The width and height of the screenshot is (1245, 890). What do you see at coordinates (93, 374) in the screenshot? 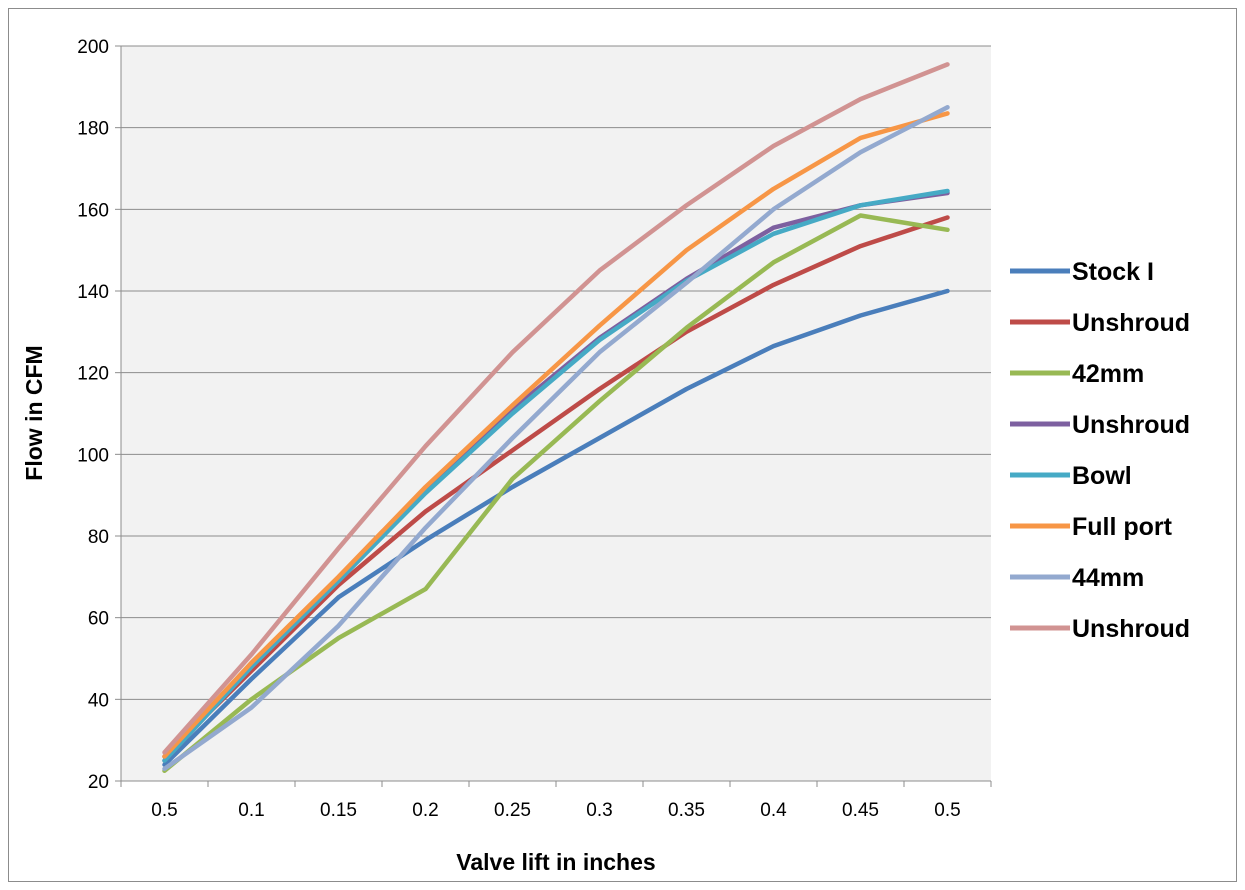
I see `y-tick-label: 120` at bounding box center [93, 374].